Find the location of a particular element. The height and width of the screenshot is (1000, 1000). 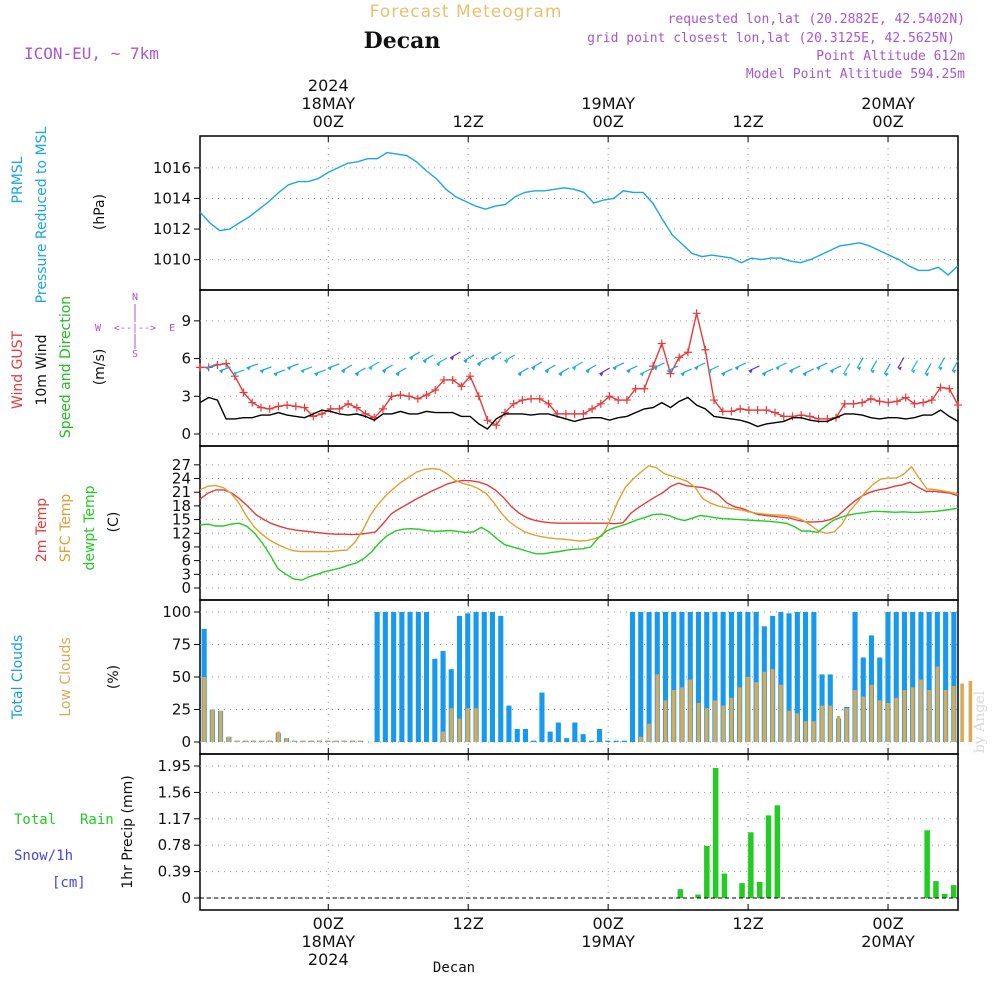

svg-text: N is located at coordinates (135, 297).